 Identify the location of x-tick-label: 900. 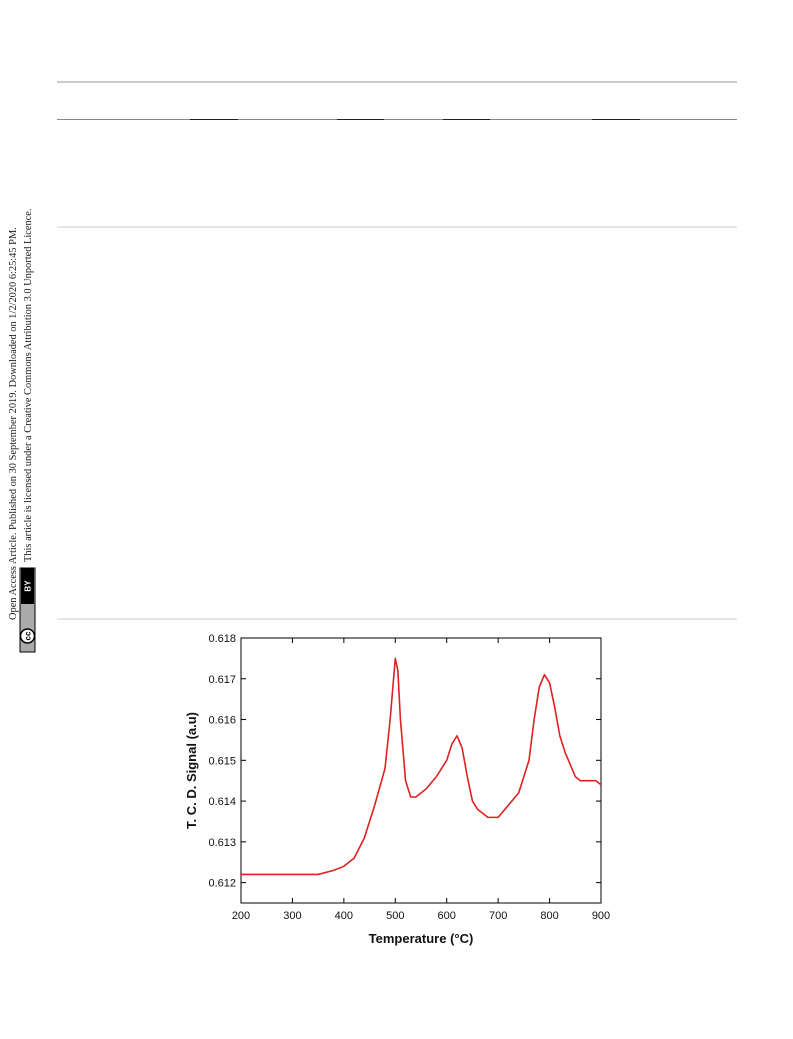
(601, 916).